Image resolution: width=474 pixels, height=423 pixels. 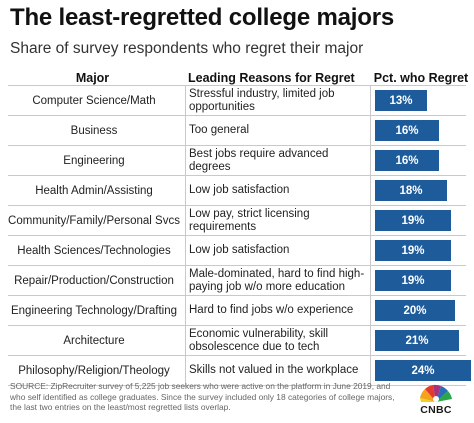 I want to click on major-label: Community/Family/Personal Svcs, so click(x=94, y=220).